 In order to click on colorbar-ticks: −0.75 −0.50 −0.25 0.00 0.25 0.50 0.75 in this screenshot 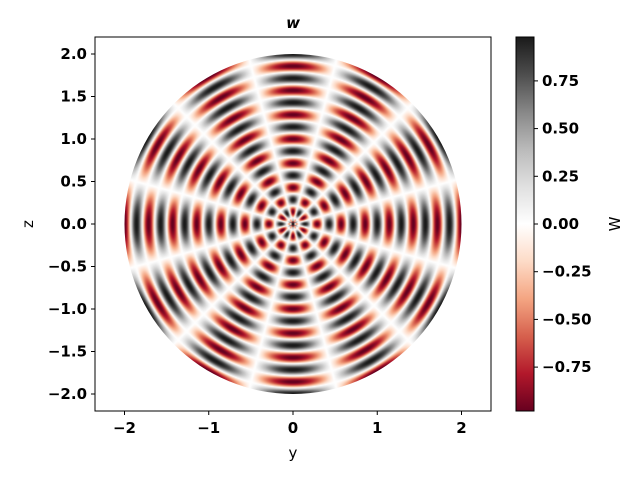, I will do `click(563, 224)`.